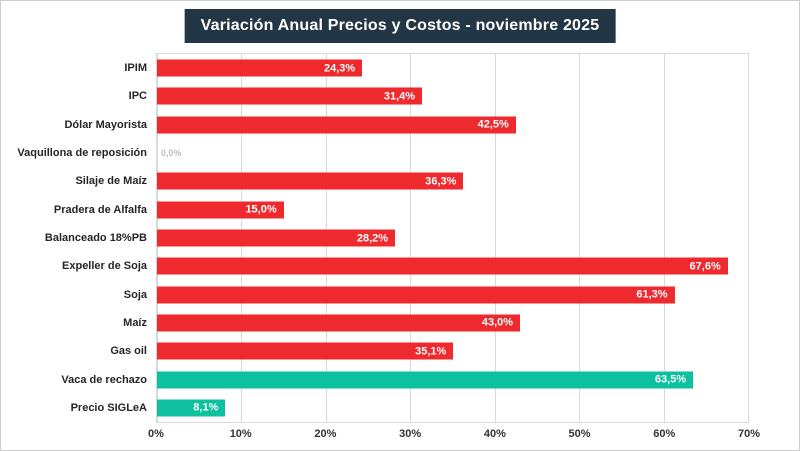  Describe the element at coordinates (135, 68) in the screenshot. I see `category-label: IPIM` at that location.